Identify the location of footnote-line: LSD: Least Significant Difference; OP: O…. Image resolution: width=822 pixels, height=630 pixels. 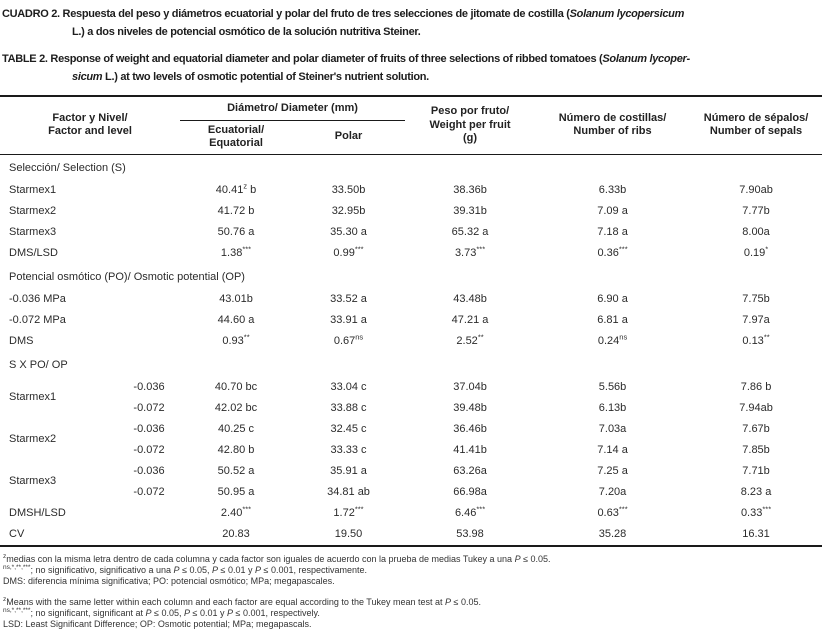
(157, 623).